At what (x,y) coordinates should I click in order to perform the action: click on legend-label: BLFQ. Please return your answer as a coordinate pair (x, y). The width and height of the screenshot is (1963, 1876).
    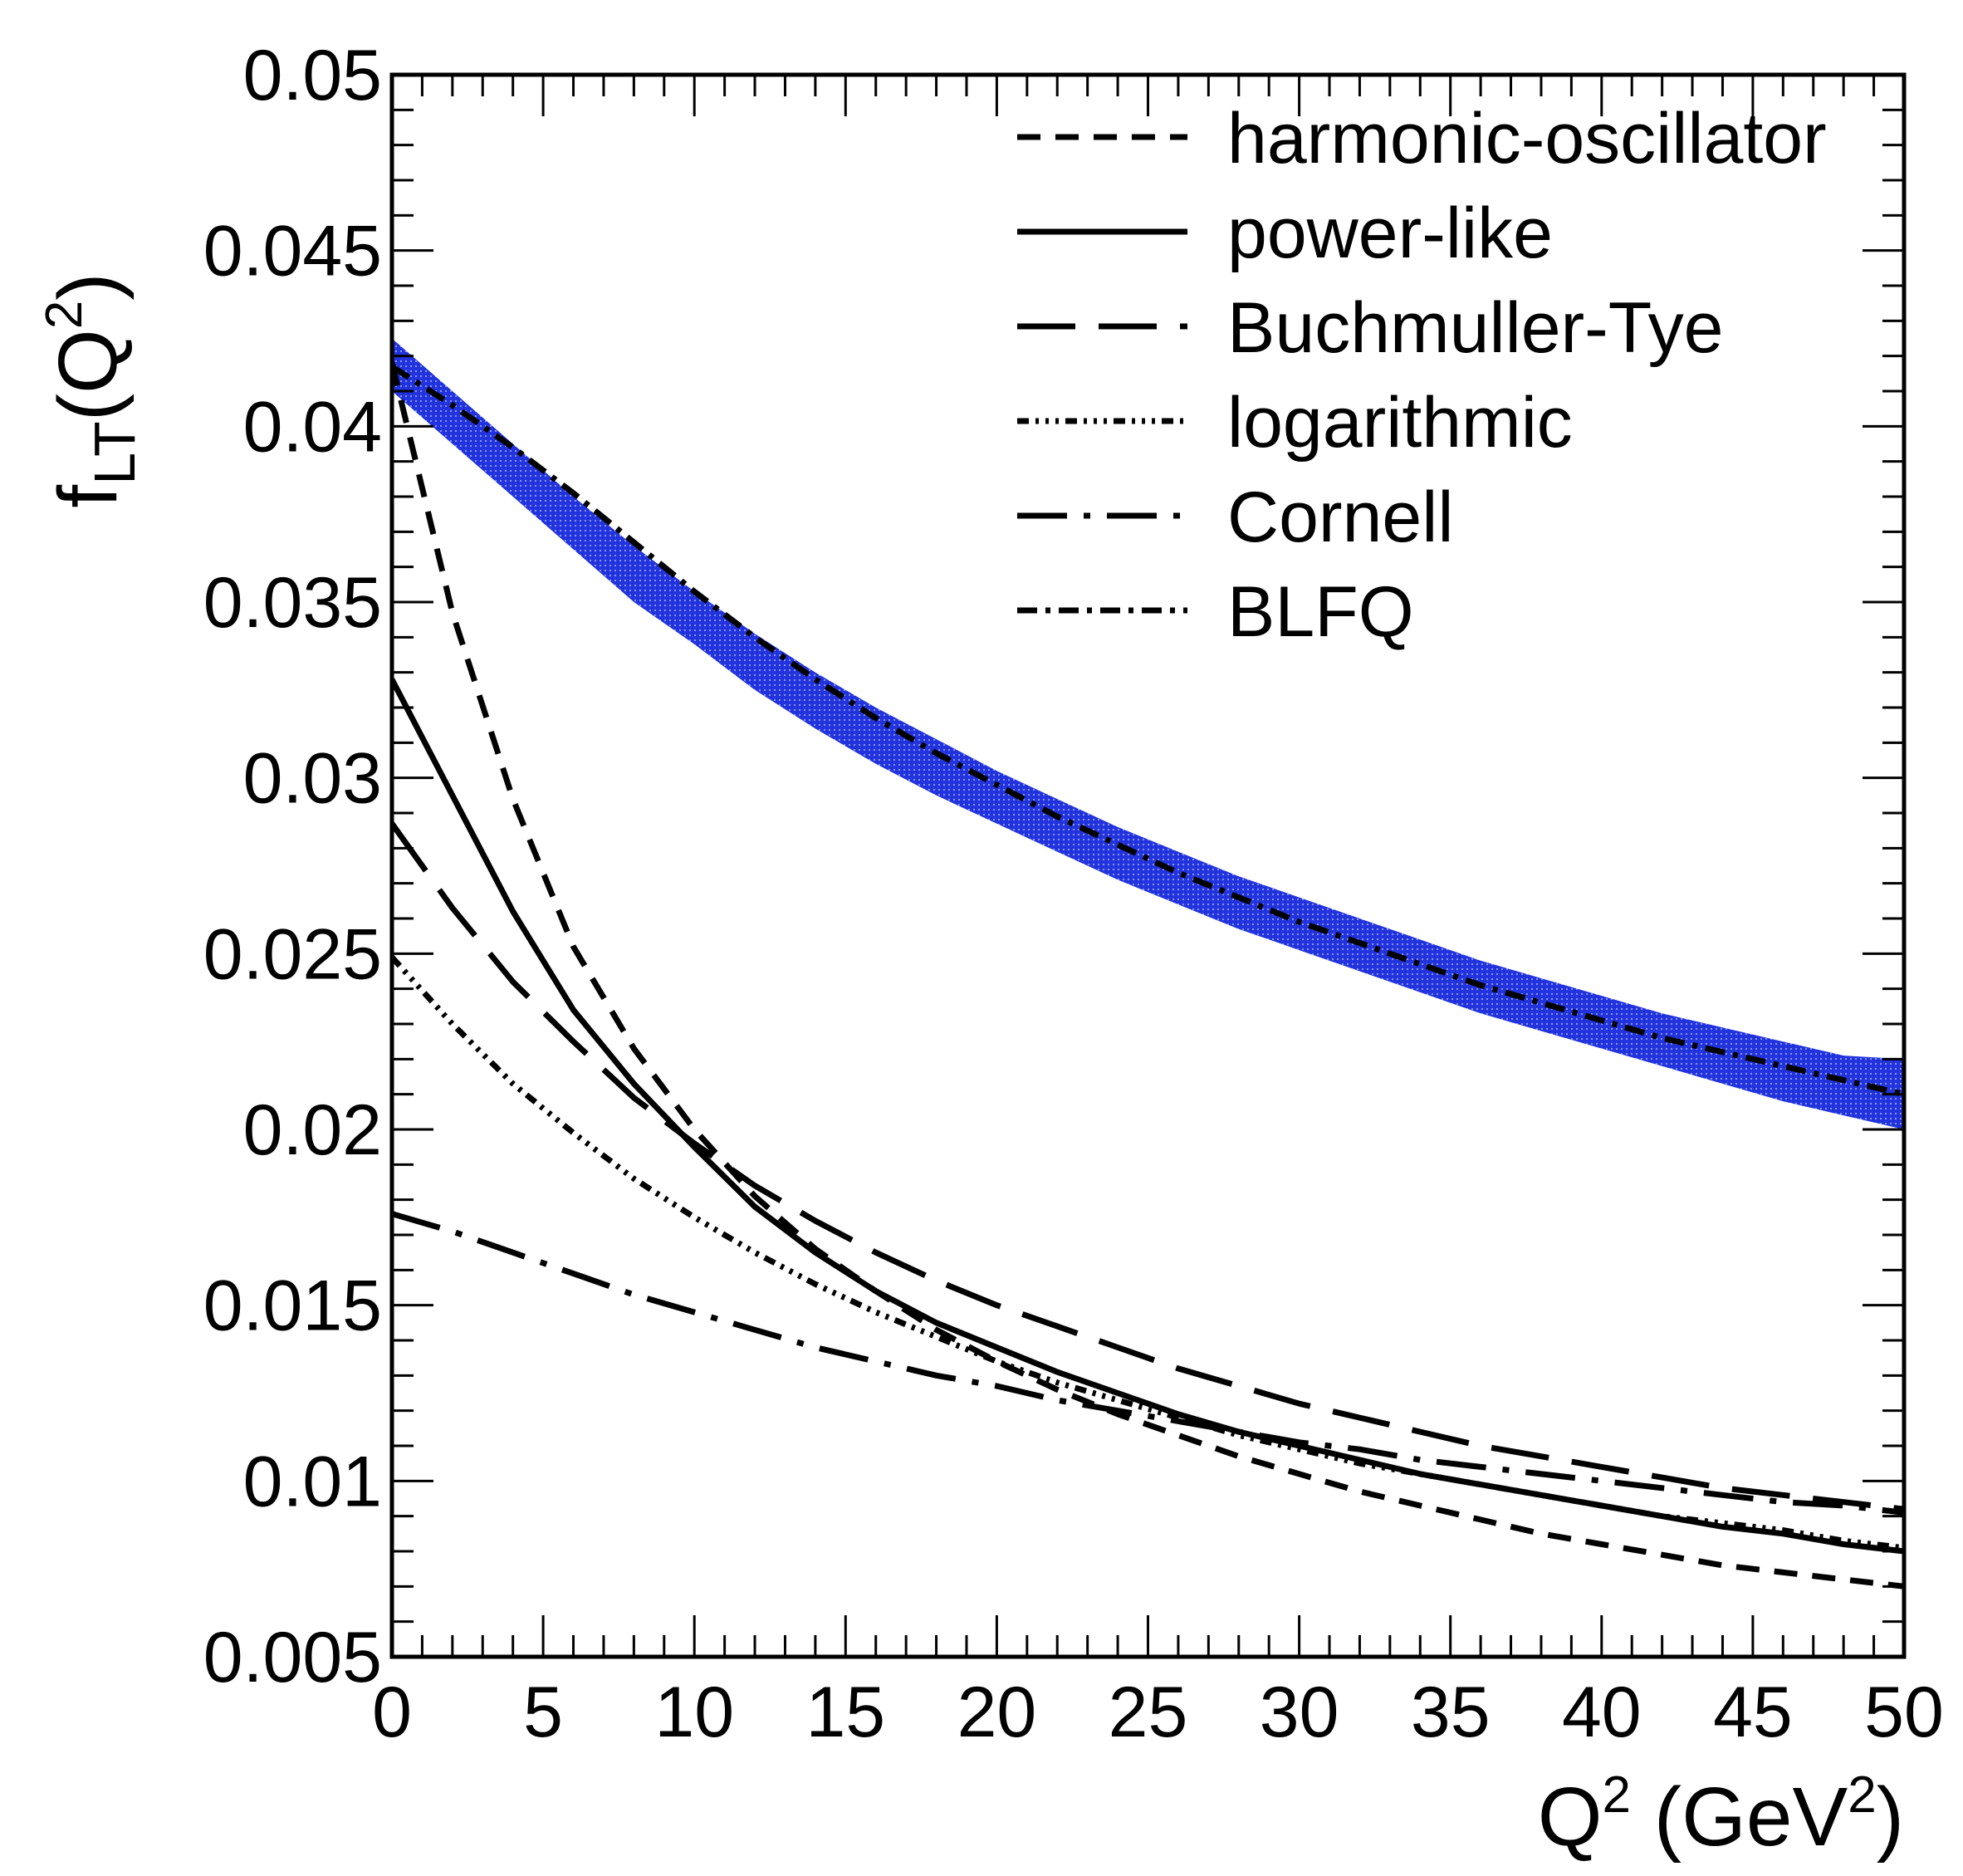
    Looking at the image, I should click on (1320, 612).